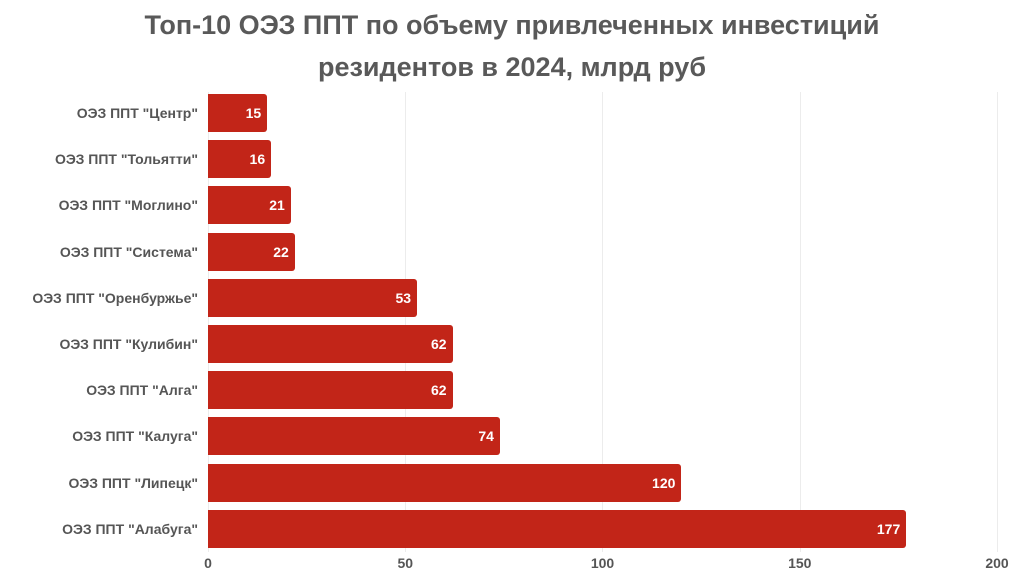  I want to click on category-label: ОЭЗ ППТ "Тольятти", so click(126, 159).